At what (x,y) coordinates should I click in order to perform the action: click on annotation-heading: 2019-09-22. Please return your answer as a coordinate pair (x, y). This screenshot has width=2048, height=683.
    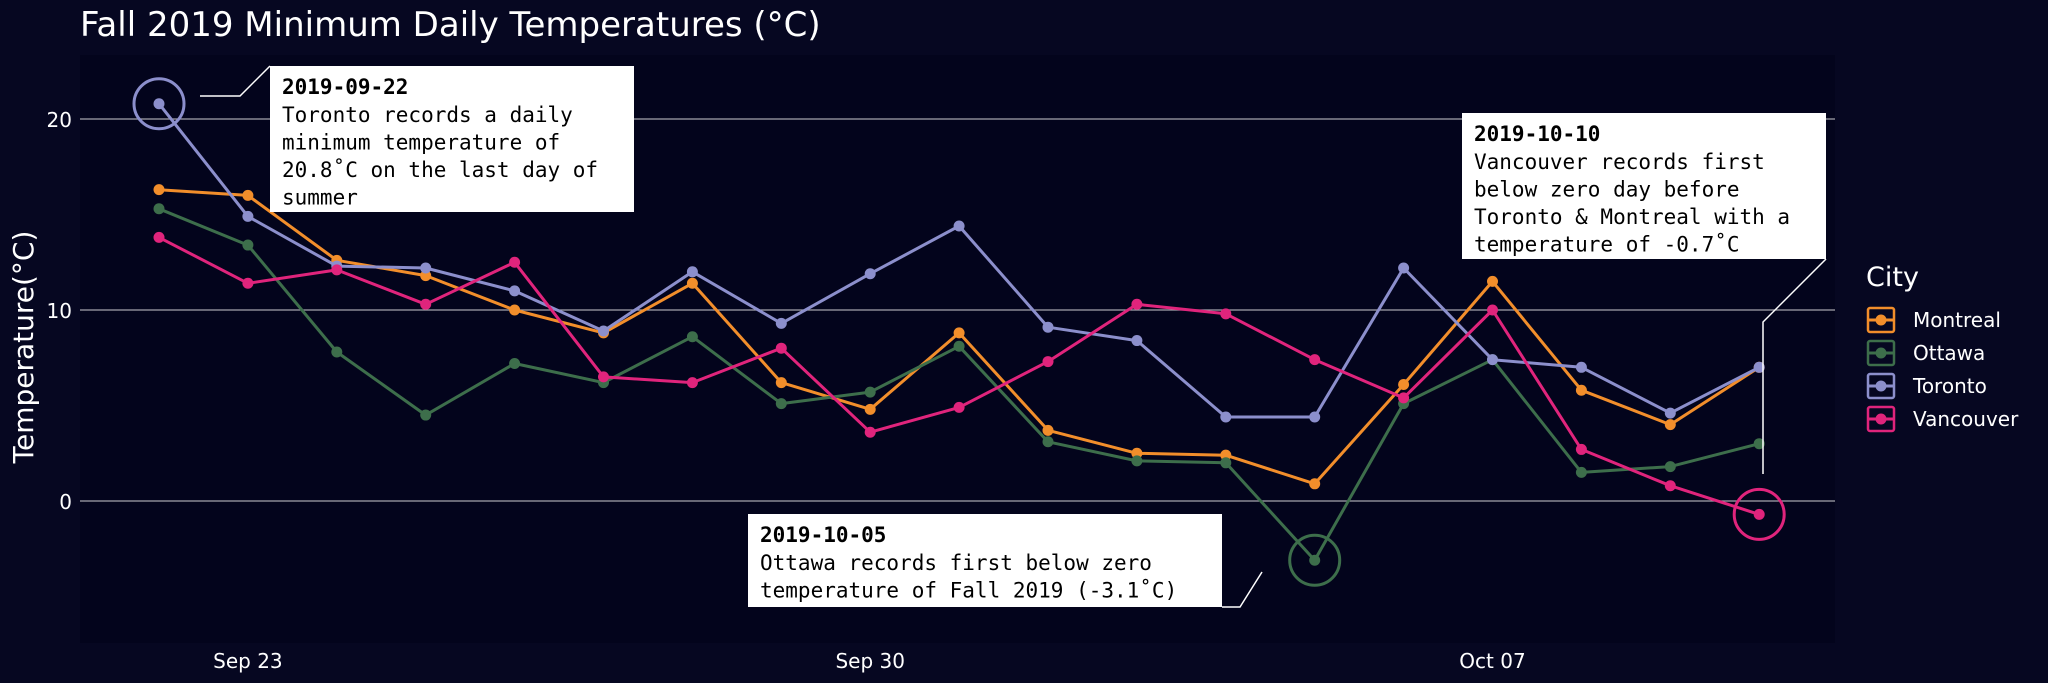
    Looking at the image, I should click on (345, 87).